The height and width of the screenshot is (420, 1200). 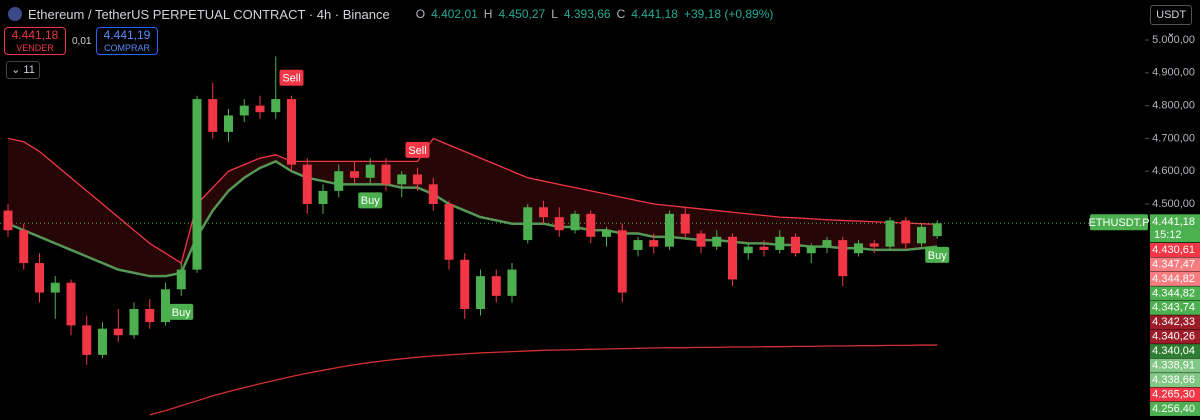 What do you see at coordinates (420, 14) in the screenshot?
I see `ohlc-key: O` at bounding box center [420, 14].